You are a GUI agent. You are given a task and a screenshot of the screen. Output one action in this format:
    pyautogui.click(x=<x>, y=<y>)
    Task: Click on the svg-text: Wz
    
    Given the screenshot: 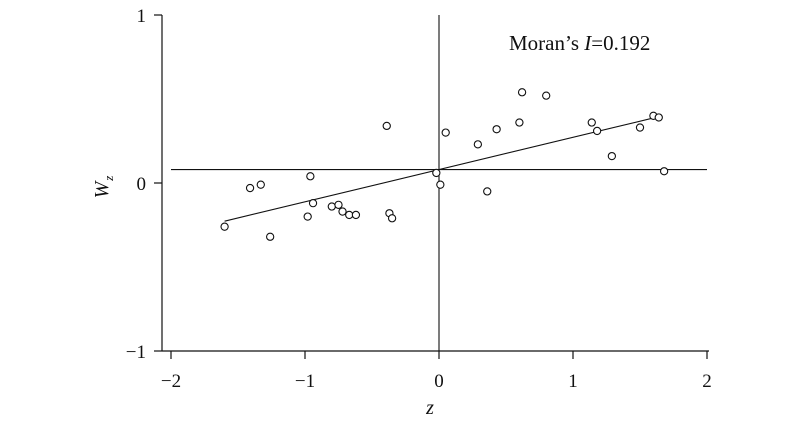 What is the action you would take?
    pyautogui.click(x=103, y=187)
    